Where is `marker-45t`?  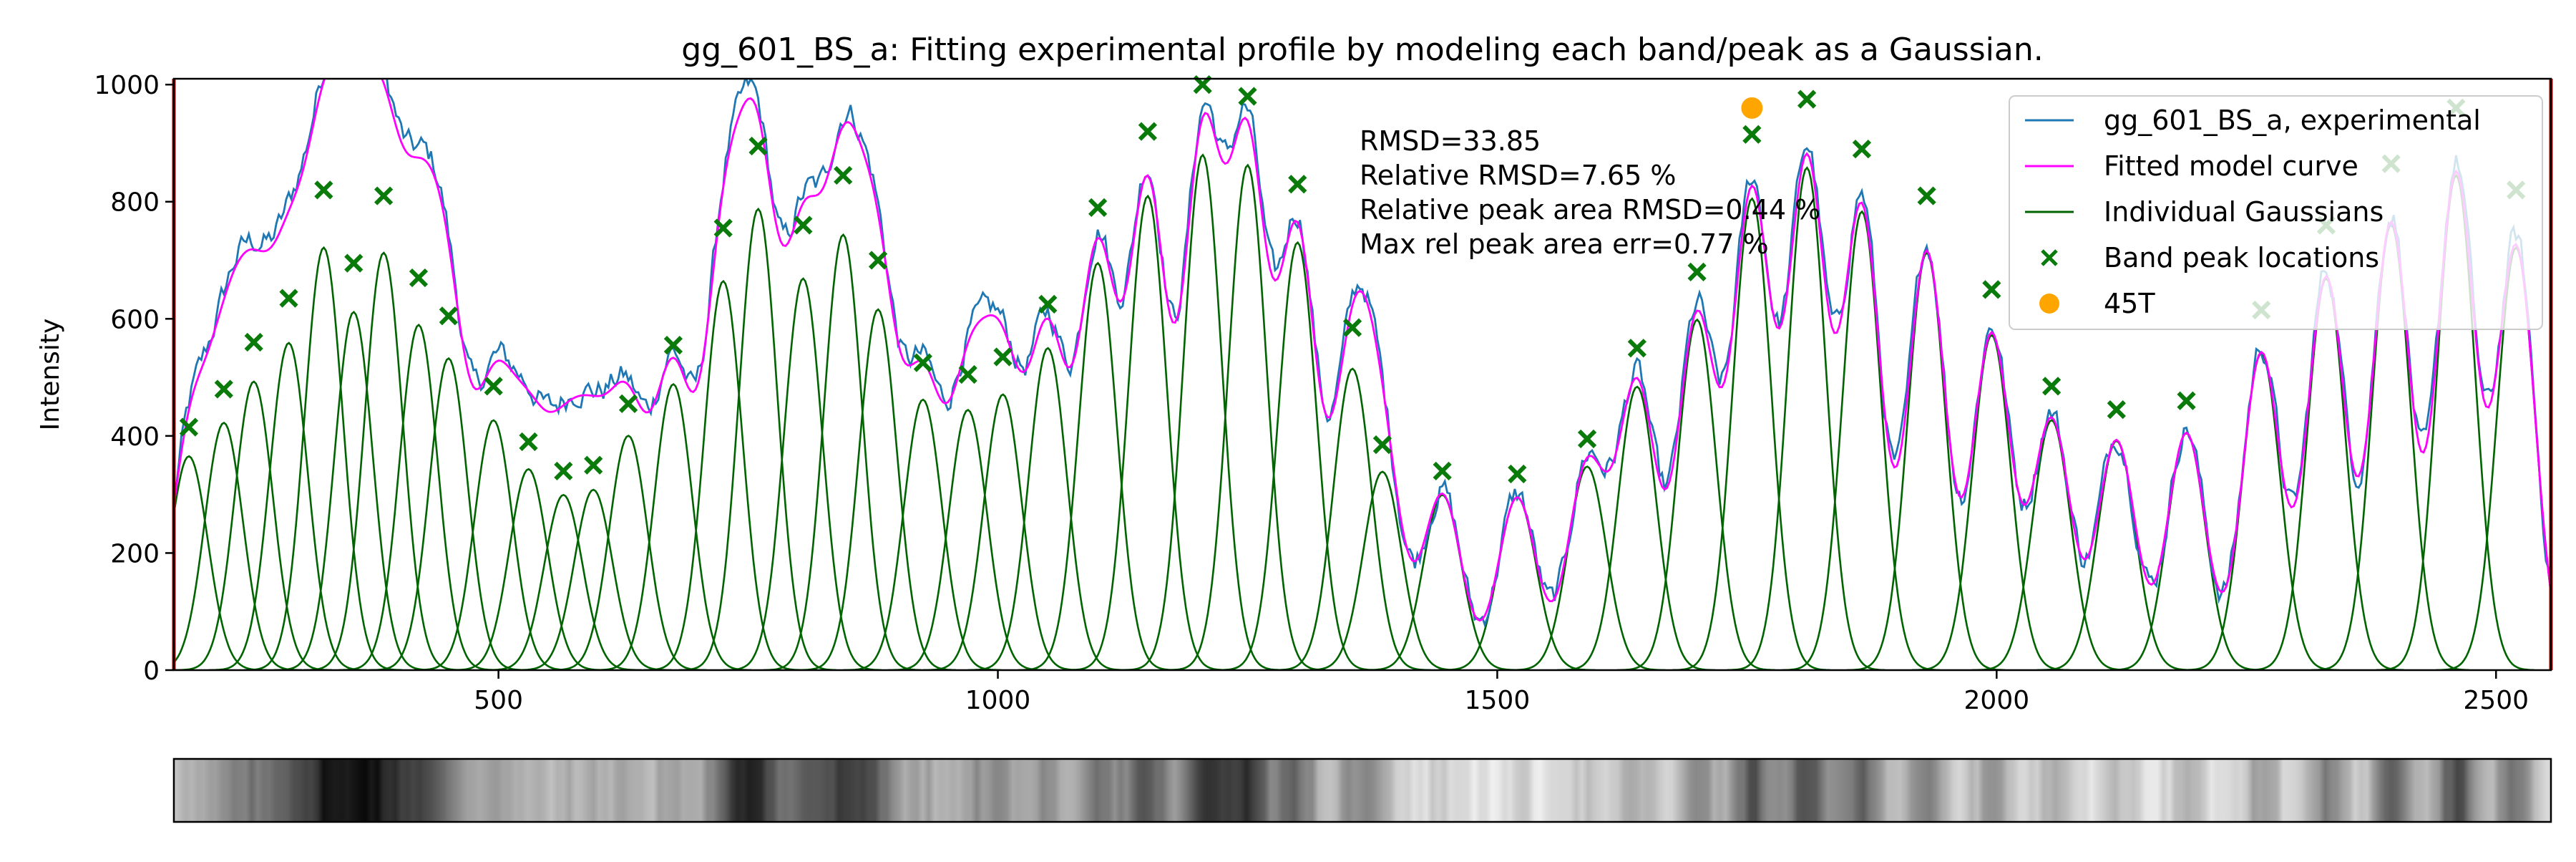
marker-45t is located at coordinates (1752, 108).